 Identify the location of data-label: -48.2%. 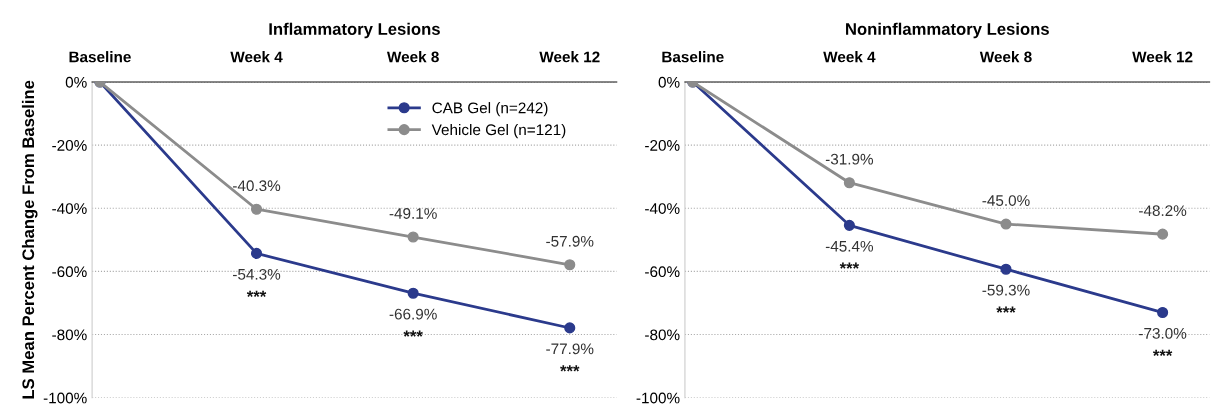
(1163, 211).